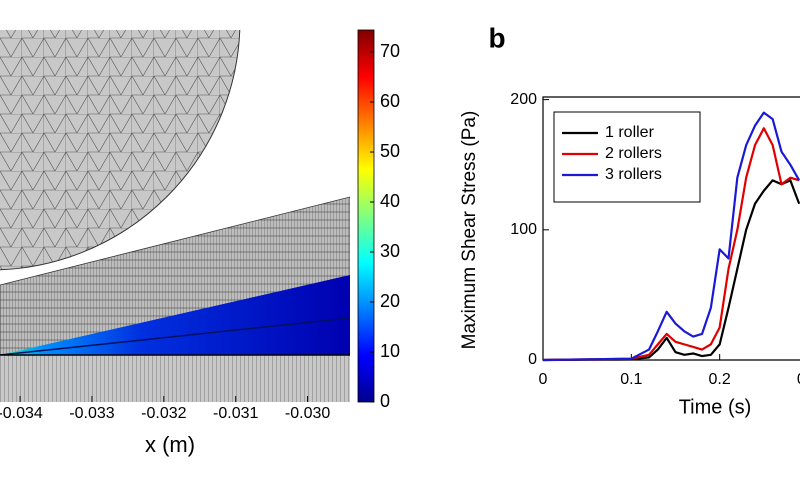 The height and width of the screenshot is (480, 800). Describe the element at coordinates (390, 51) in the screenshot. I see `colorbar-tick-label: 70` at that location.